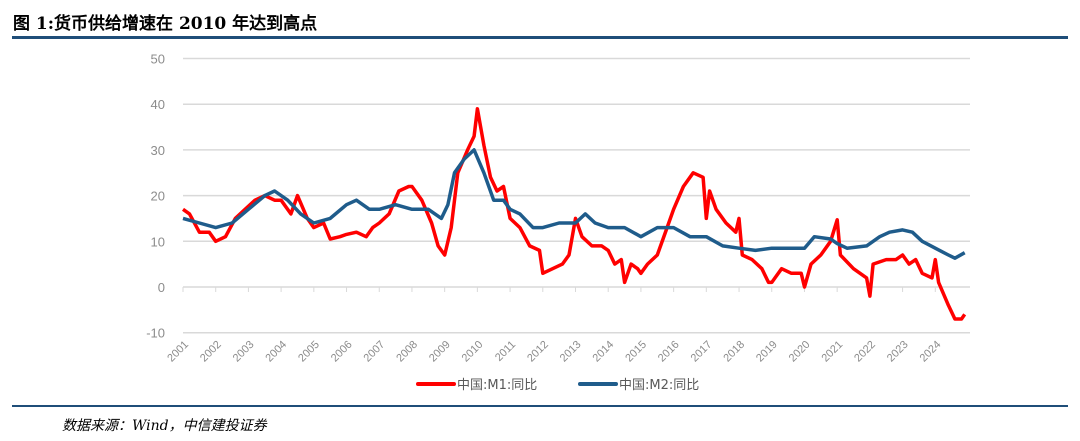 The height and width of the screenshot is (441, 1080). Describe the element at coordinates (165, 24) in the screenshot. I see `figure-title: 图 1:货币供给增速在 2010 年达到高点` at that location.